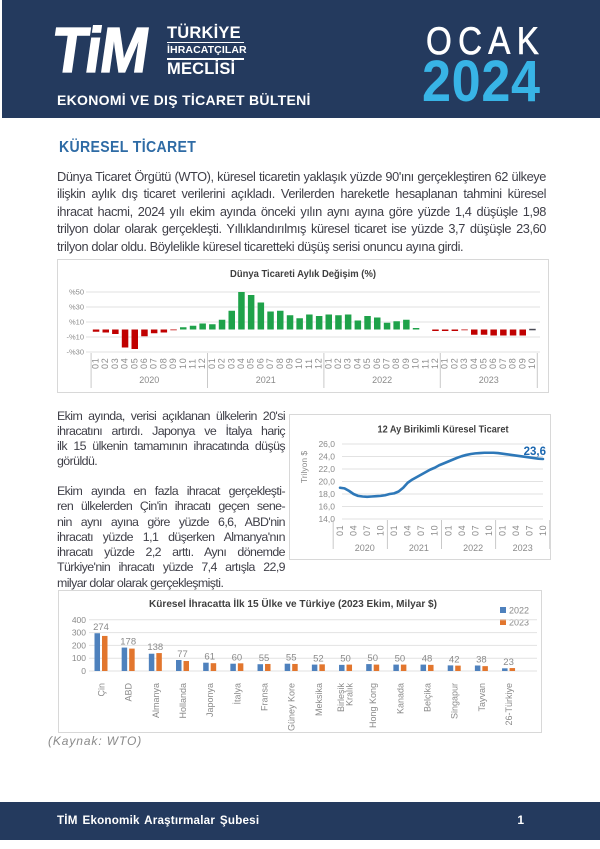 The width and height of the screenshot is (600, 849). I want to click on svg-text: 23,6, so click(535, 452).